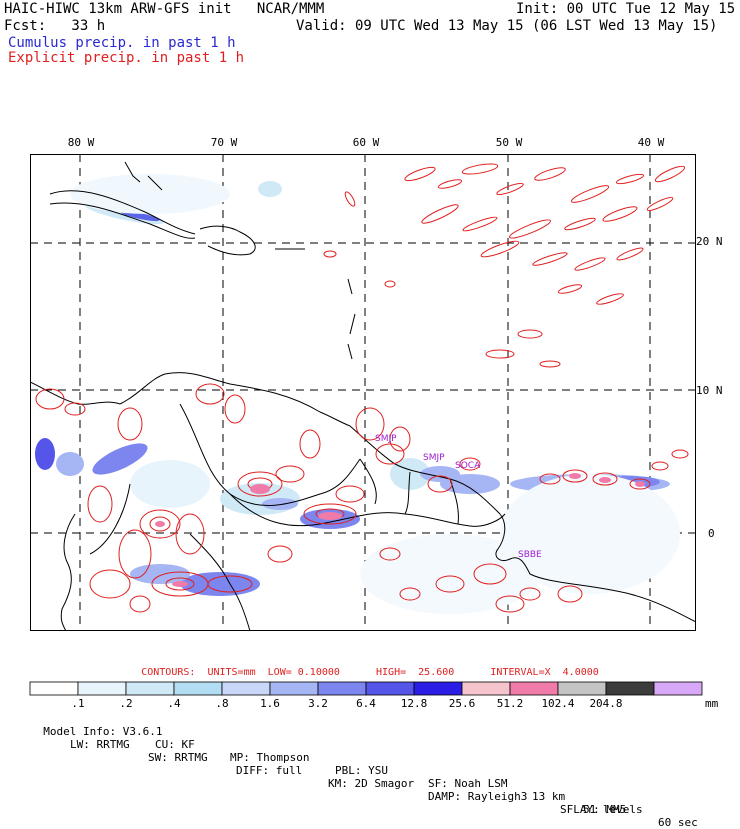 The image size is (740, 829). Describe the element at coordinates (414, 703) in the screenshot. I see `colorbar-tick-label: 12.8` at that location.